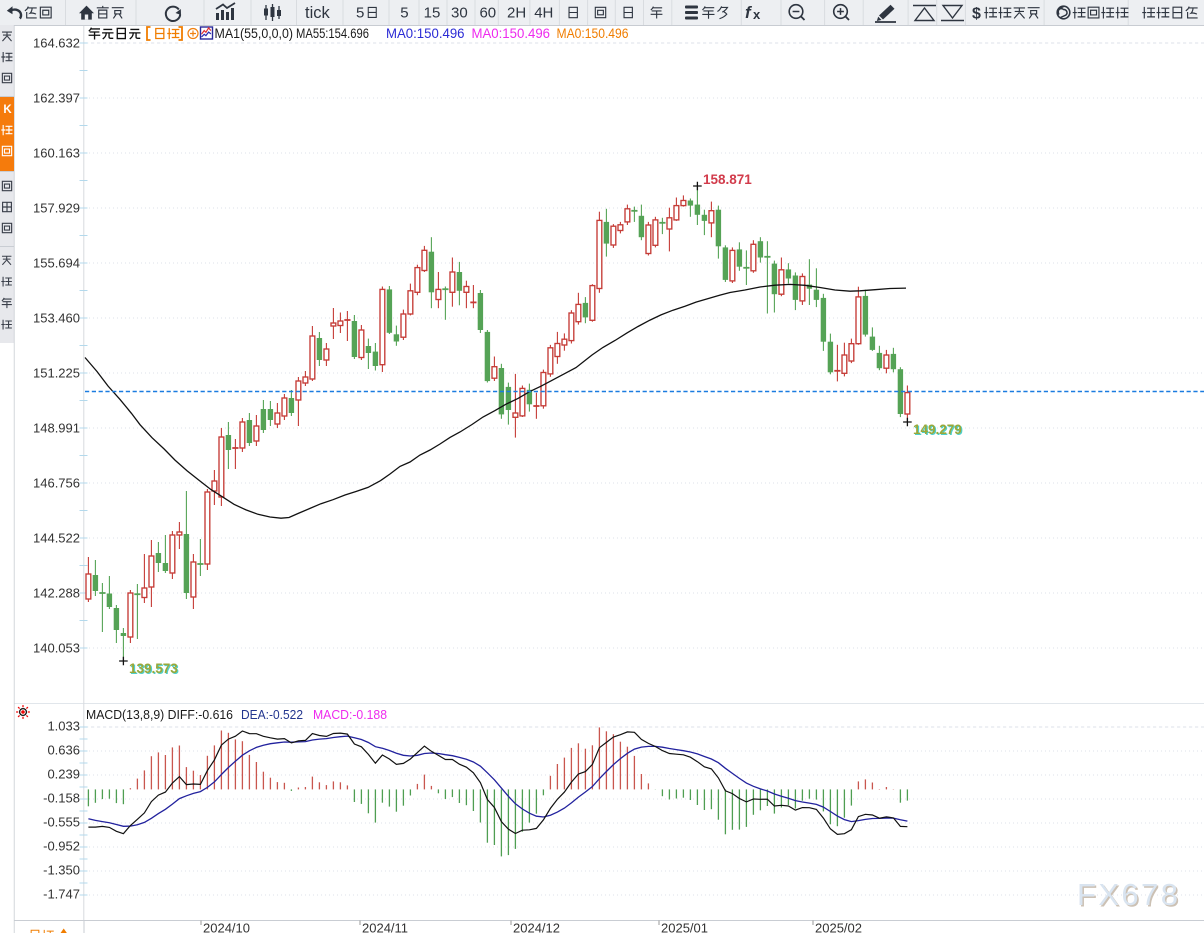 The width and height of the screenshot is (1204, 933). I want to click on svg-text: 153.460, so click(56, 317).